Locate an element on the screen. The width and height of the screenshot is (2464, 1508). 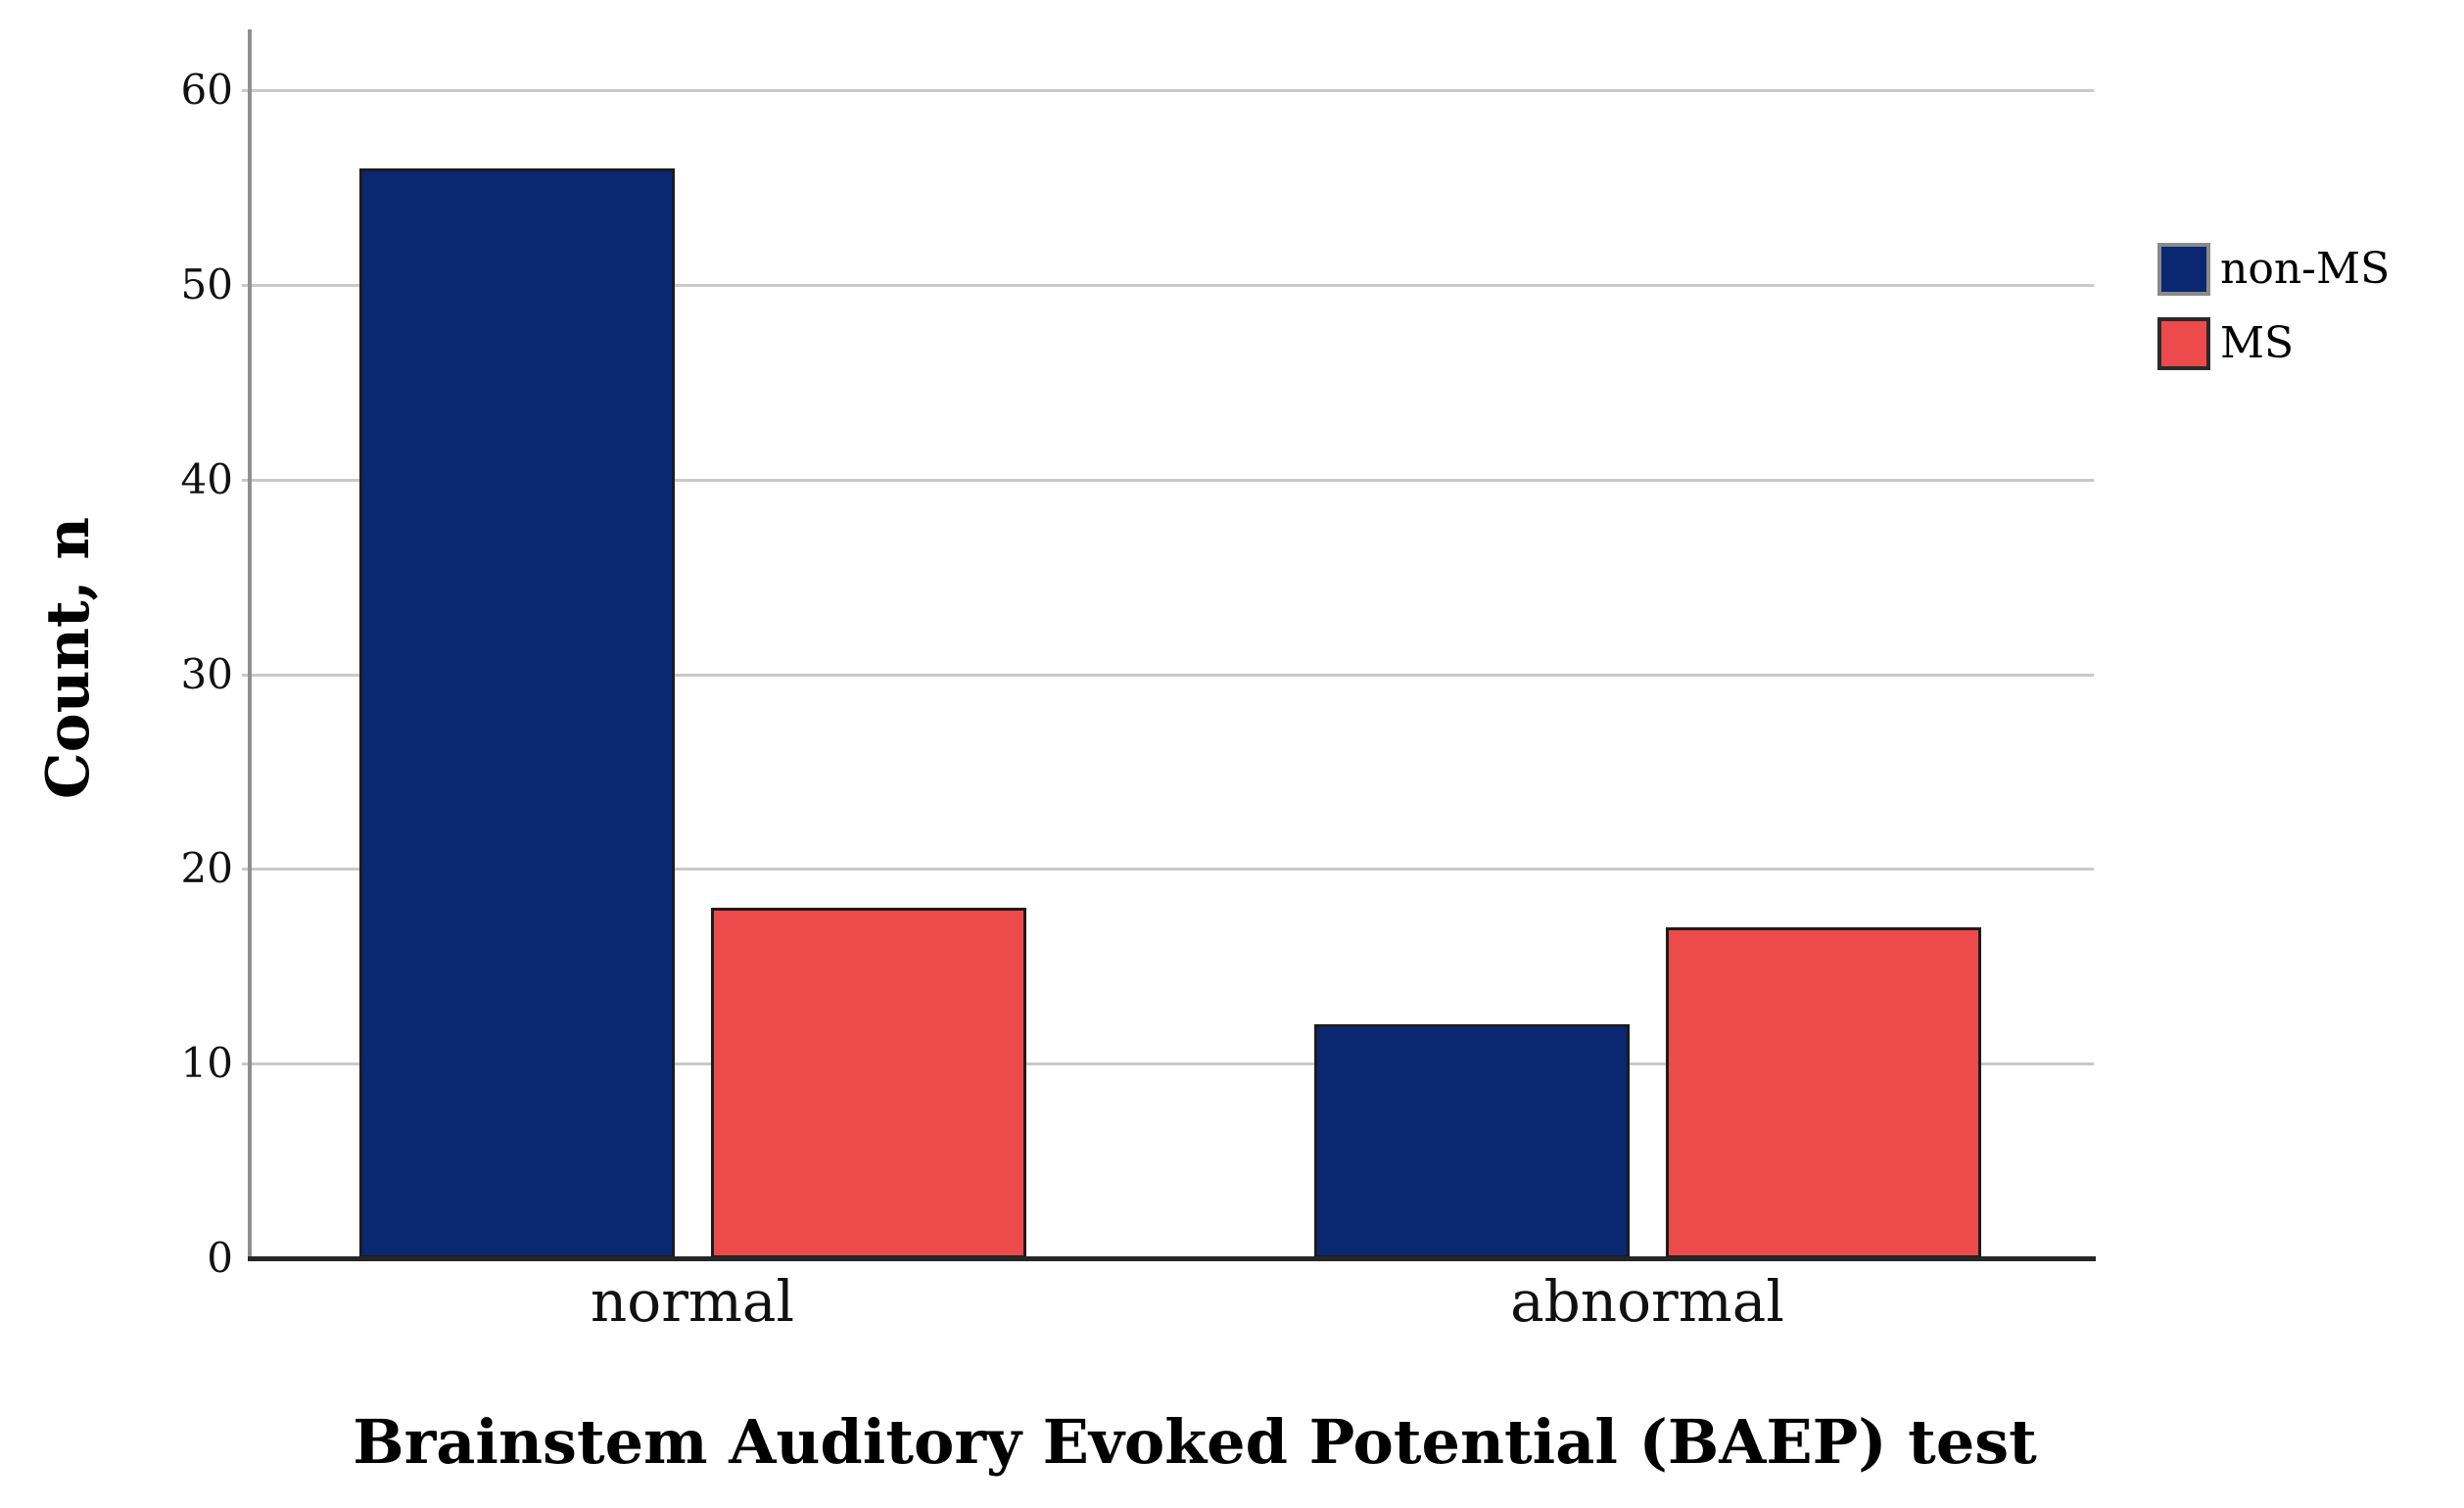
y-axis-line is located at coordinates (250, 644).